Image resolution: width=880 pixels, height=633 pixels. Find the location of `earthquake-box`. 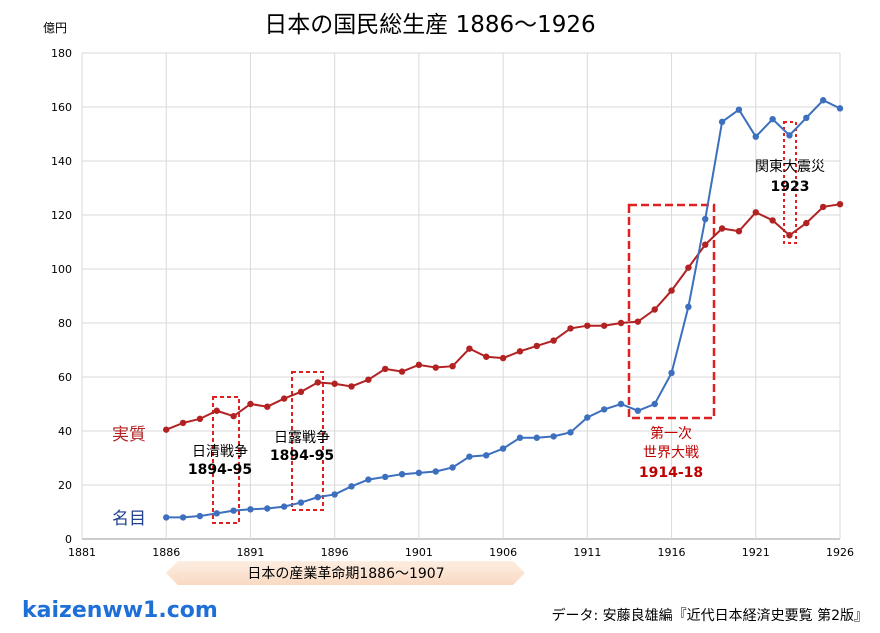

earthquake-box is located at coordinates (790, 182).